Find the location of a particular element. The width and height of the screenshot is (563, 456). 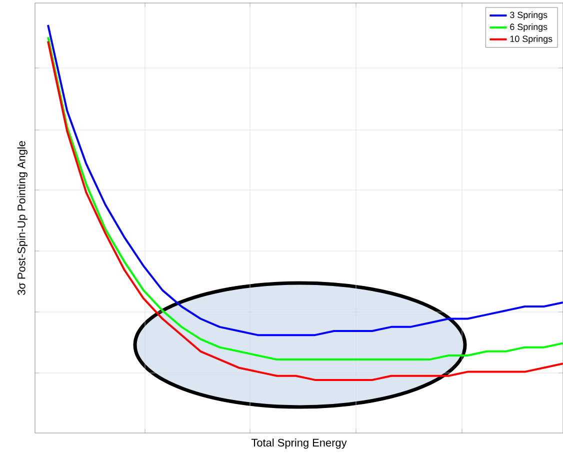

legend-label: 3 Springs is located at coordinates (529, 15).